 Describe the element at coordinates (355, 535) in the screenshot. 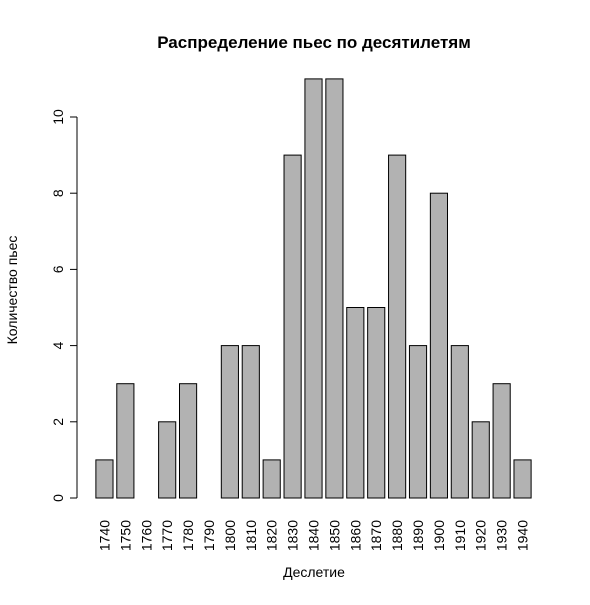

I see `x-tick-label: 1860` at that location.